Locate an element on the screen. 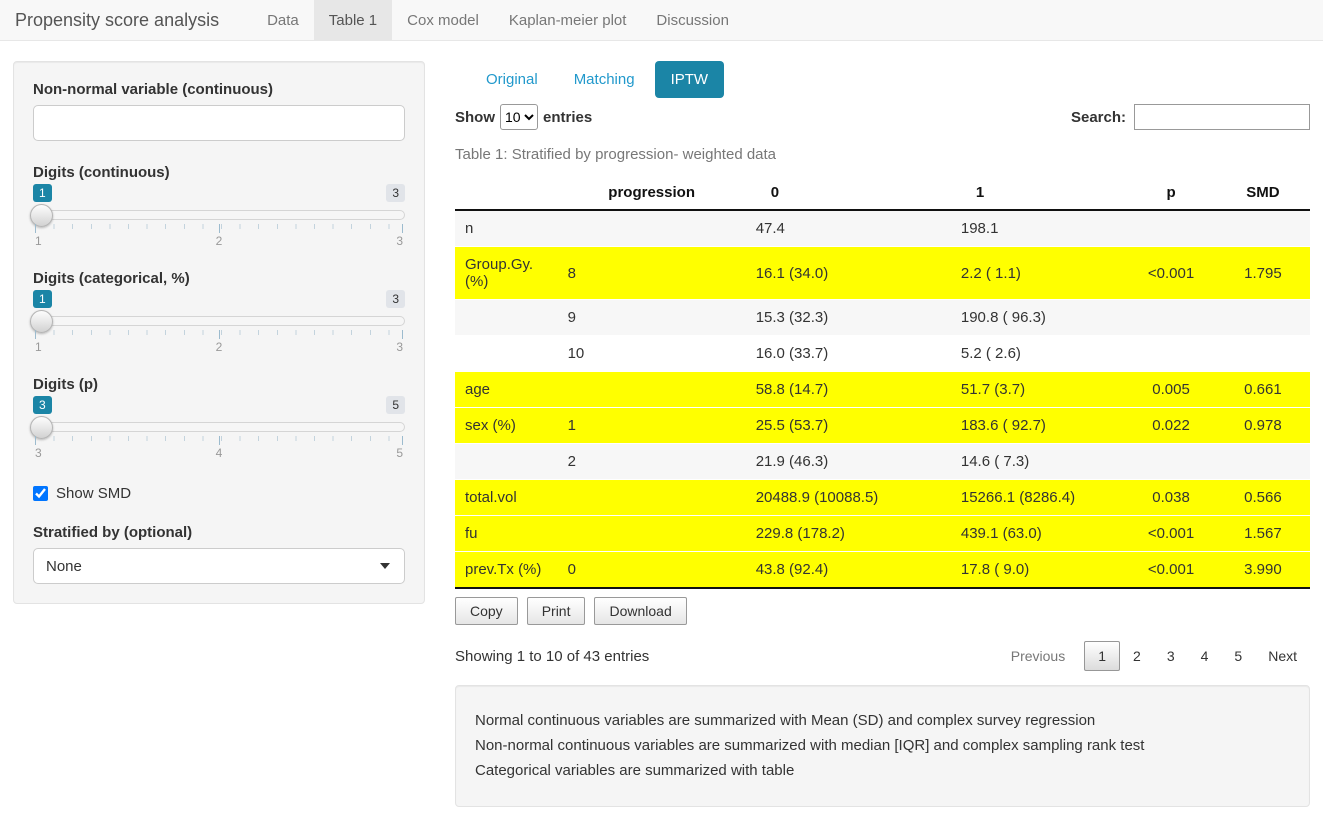 This screenshot has height=816, width=1323. table-header-row: progression 0 1 p SMD is located at coordinates (882, 193).